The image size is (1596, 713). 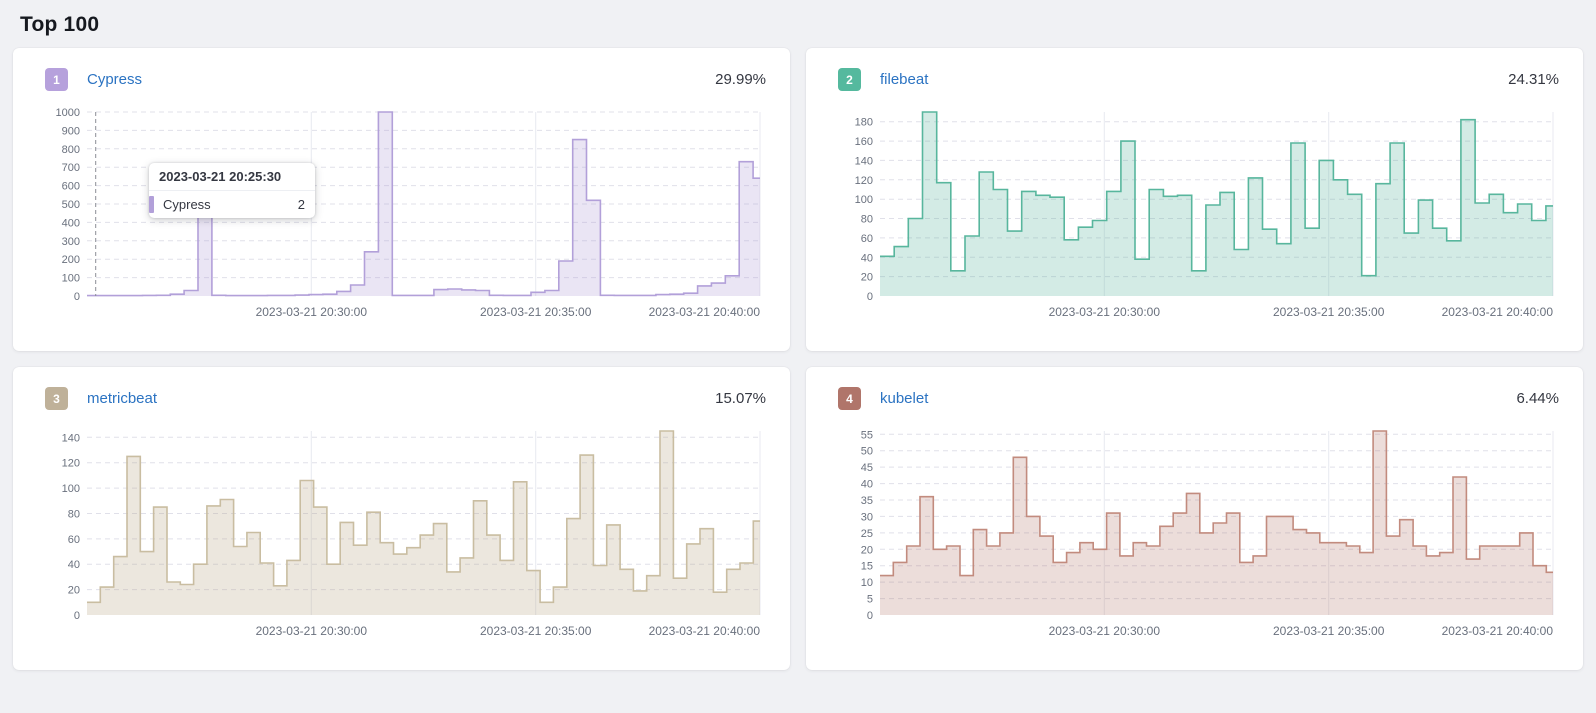 What do you see at coordinates (864, 123) in the screenshot?
I see `svg-text: 180` at bounding box center [864, 123].